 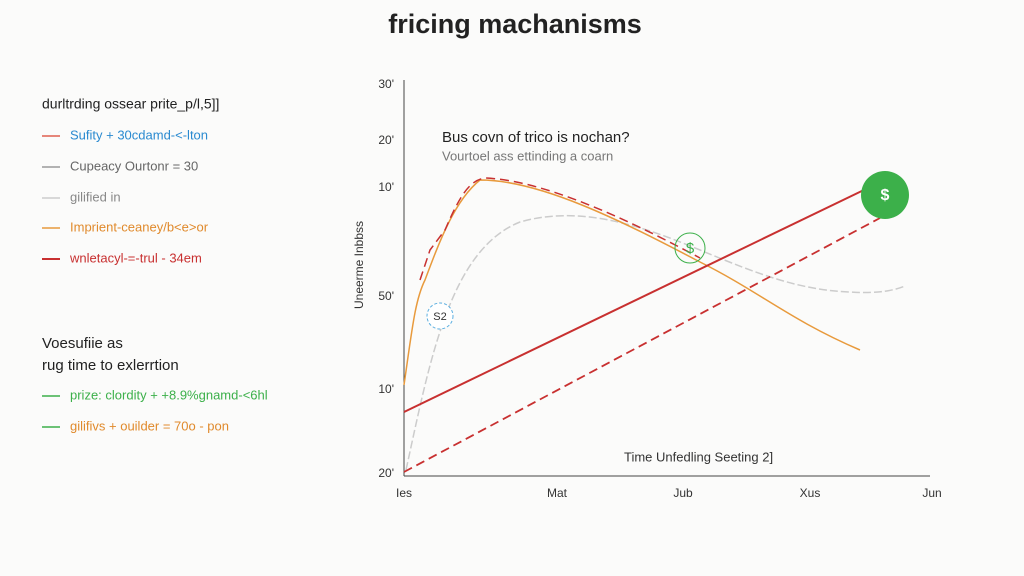 I want to click on legend-item: gilifivs + ouilder = 70o - pon, so click(x=149, y=425).